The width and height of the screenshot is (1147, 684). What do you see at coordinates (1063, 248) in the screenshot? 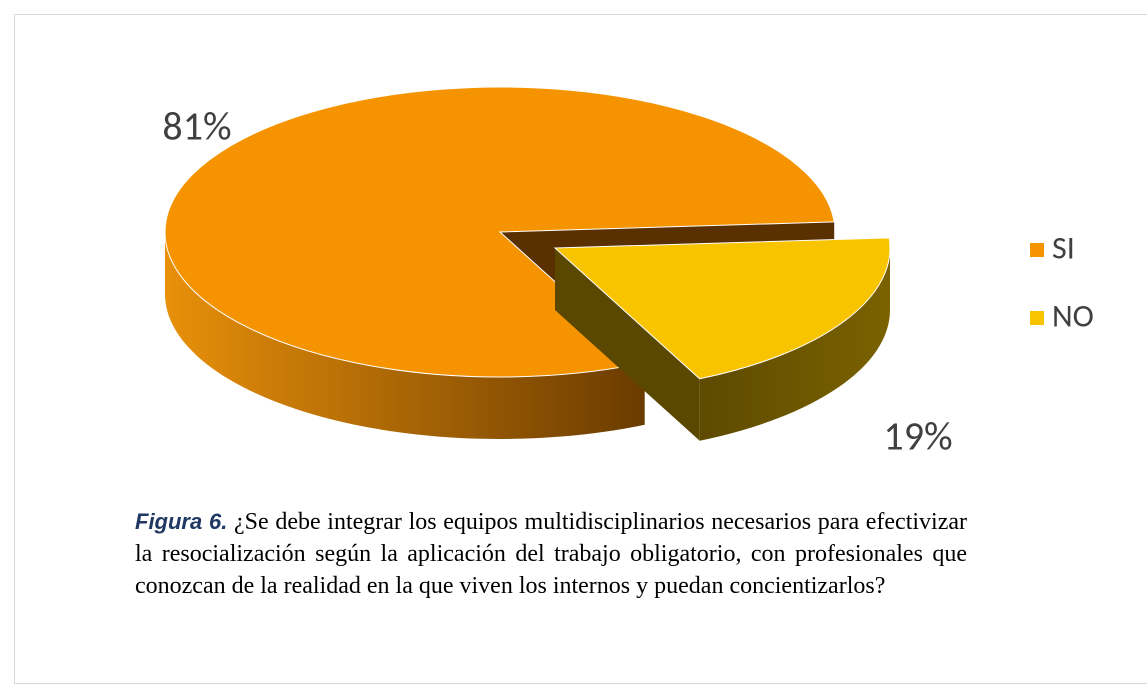
I see `legend-label: SI` at bounding box center [1063, 248].